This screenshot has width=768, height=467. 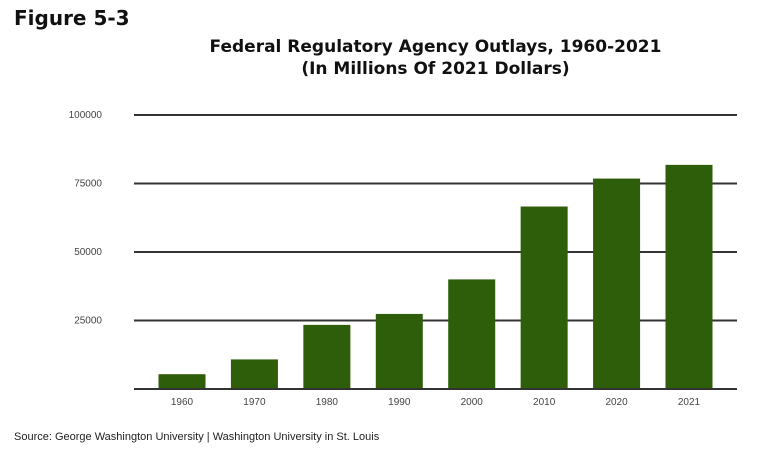 I want to click on y-tick-label: 50000, so click(x=88, y=252).